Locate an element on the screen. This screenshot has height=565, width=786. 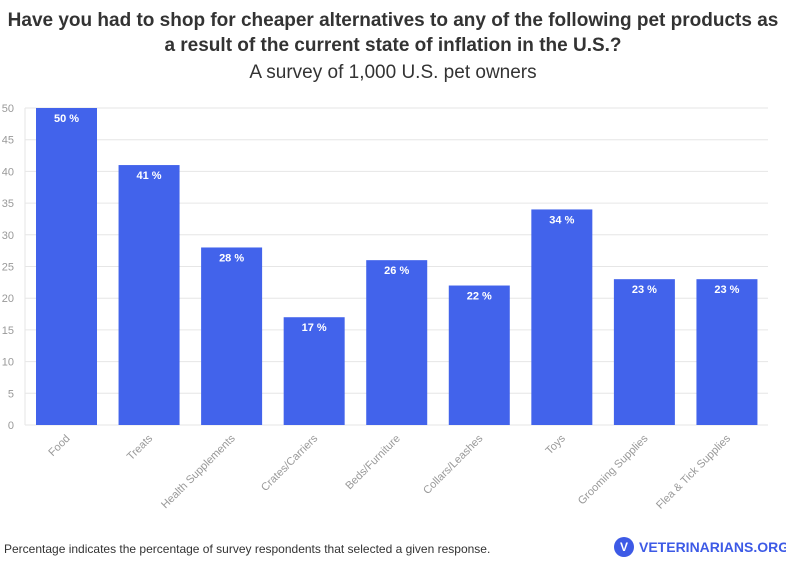
y-tick-label: 40 is located at coordinates (8, 172).